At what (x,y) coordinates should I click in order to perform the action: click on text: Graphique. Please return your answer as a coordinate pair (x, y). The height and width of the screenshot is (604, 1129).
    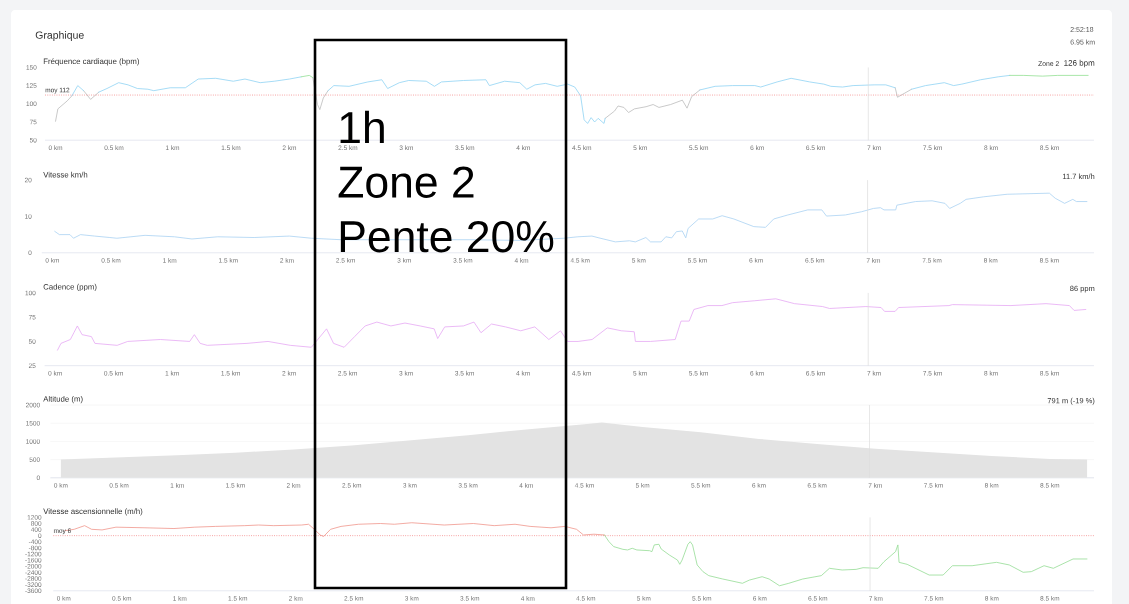
    Looking at the image, I should click on (59, 36).